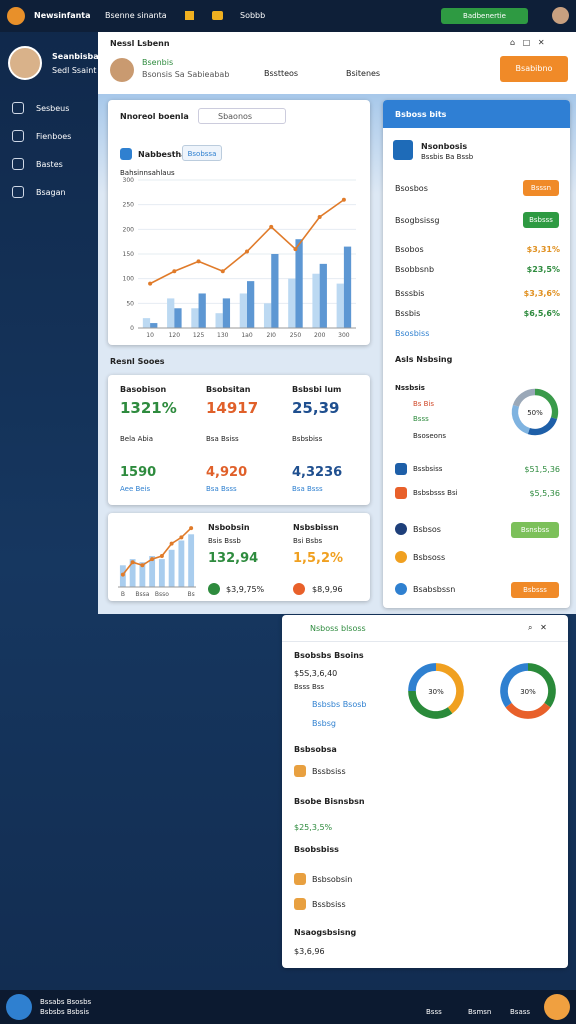 Image resolution: width=576 pixels, height=1024 pixels. I want to click on nav-item: Bastes, so click(49, 164).